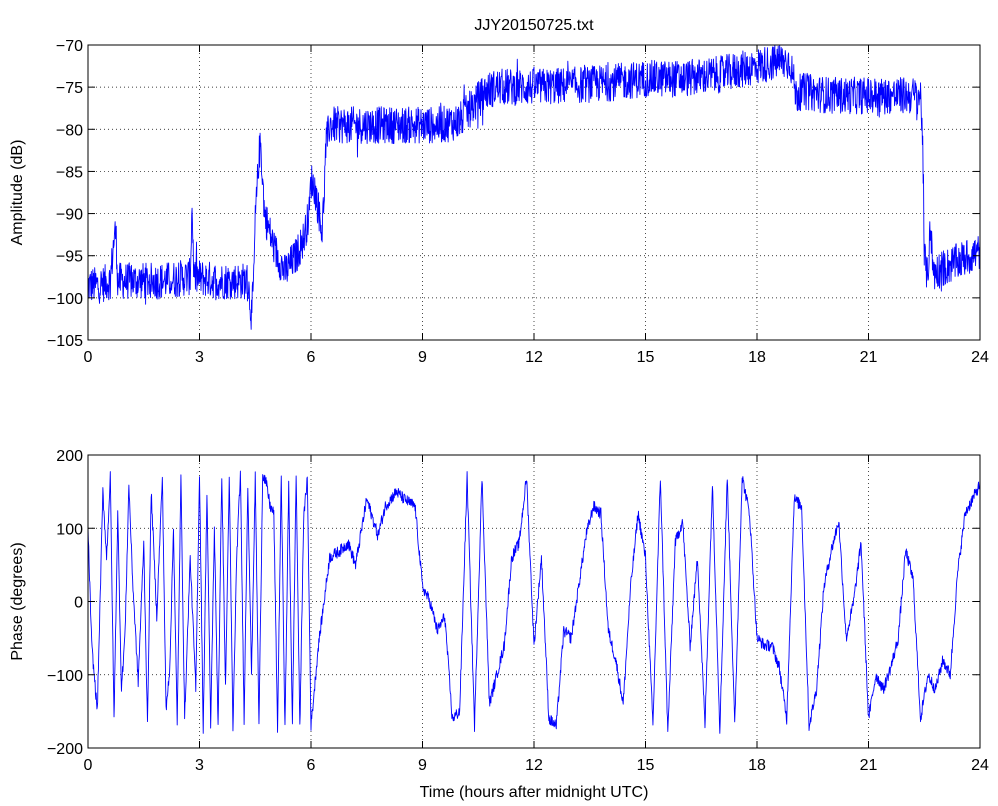 Image resolution: width=998 pixels, height=806 pixels. What do you see at coordinates (69, 172) in the screenshot?
I see `y-tick-label: −85` at bounding box center [69, 172].